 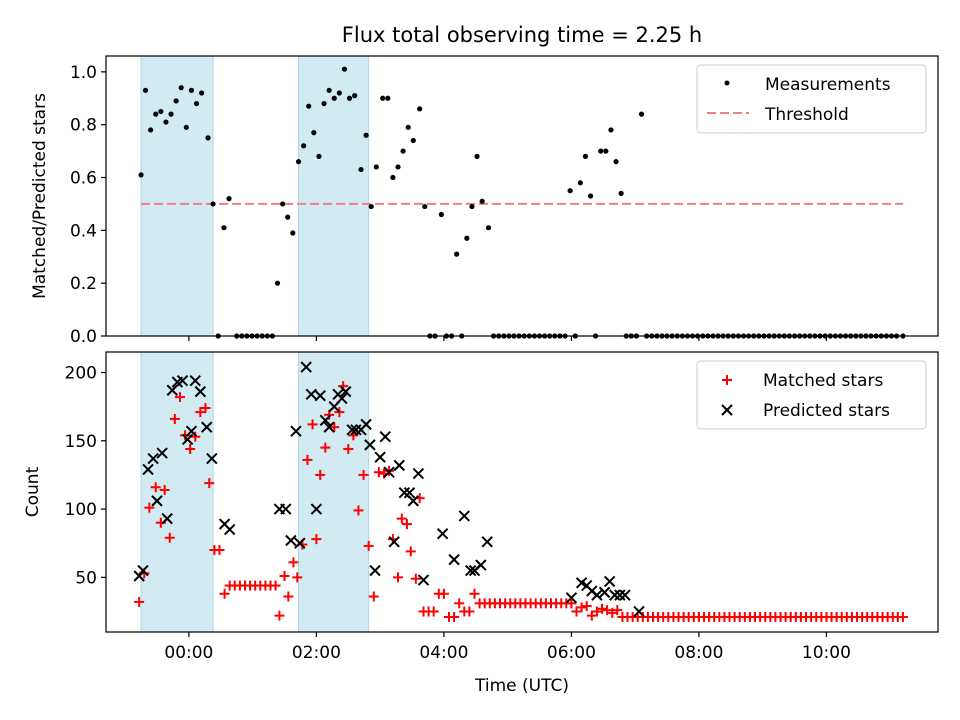 What do you see at coordinates (522, 35) in the screenshot?
I see `chart-title: Flux total observing time = 2.25 h` at bounding box center [522, 35].